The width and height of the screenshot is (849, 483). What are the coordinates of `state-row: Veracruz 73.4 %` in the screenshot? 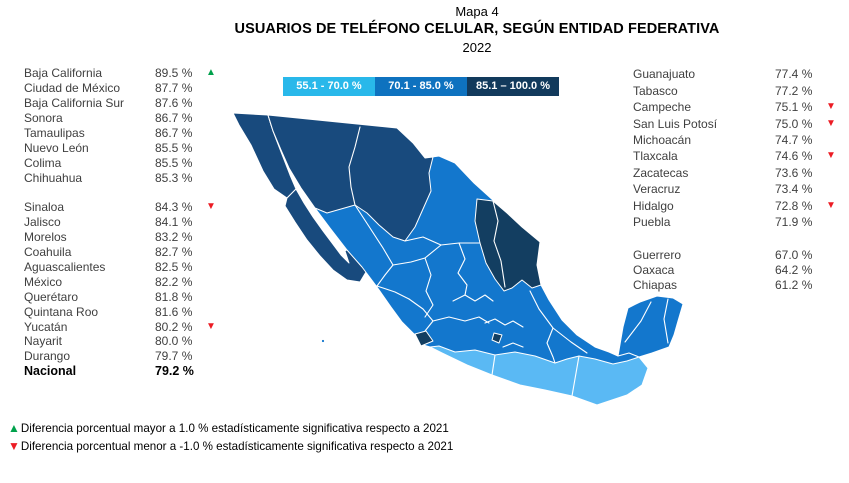 It's located at (734, 189).